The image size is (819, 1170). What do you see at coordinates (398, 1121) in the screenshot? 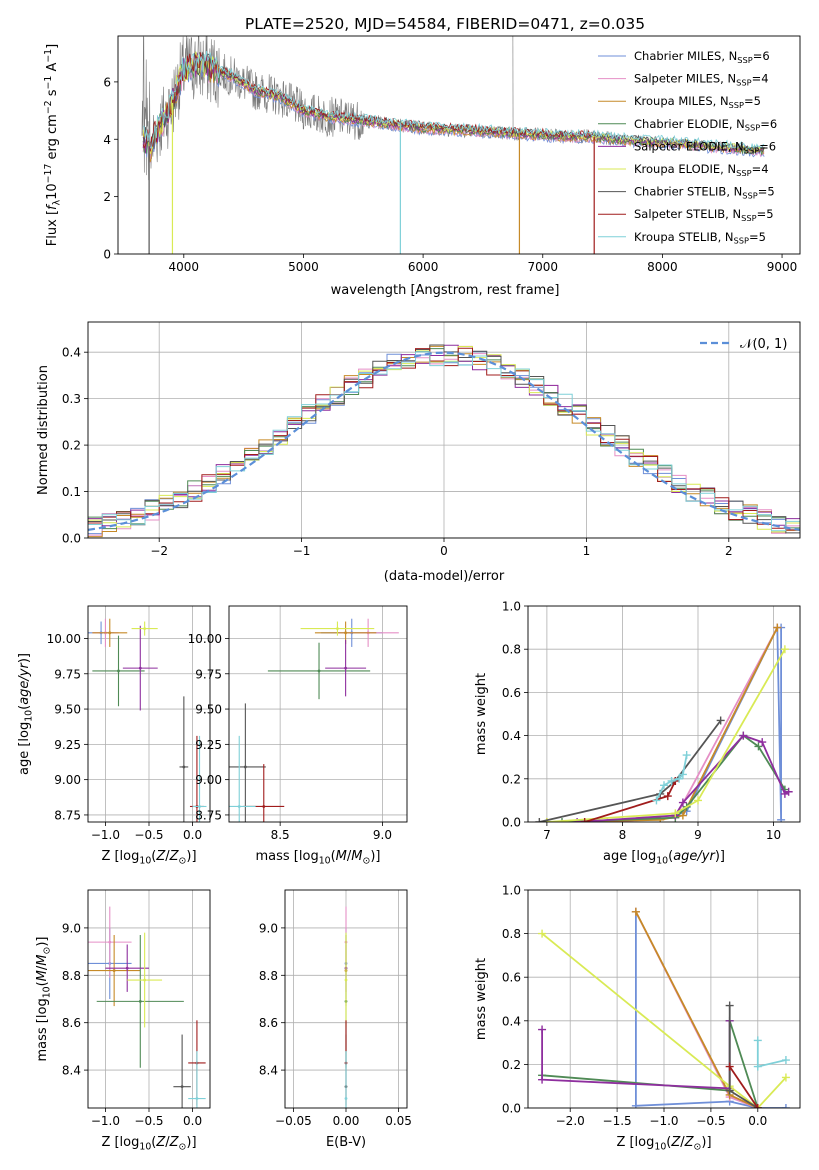
I see `x-tick-label: 0.05` at bounding box center [398, 1121].